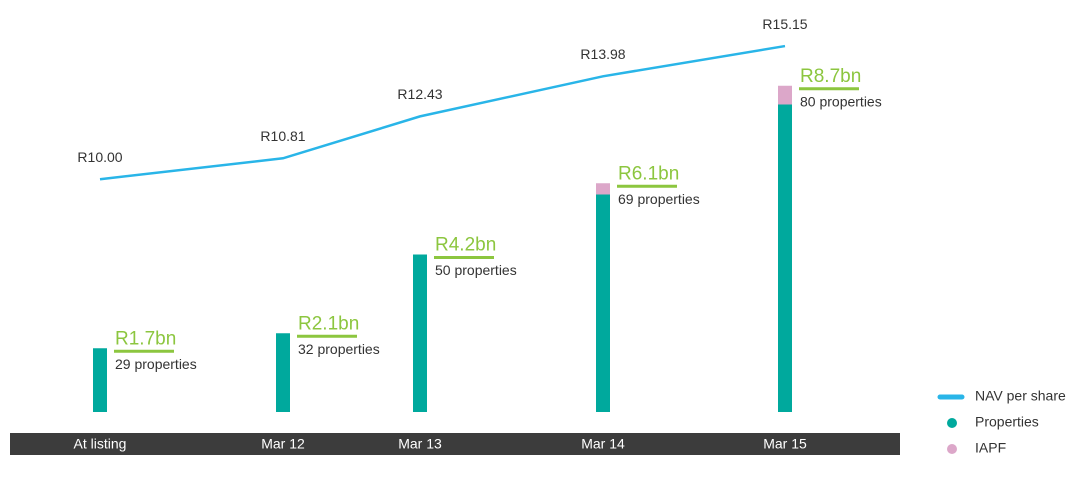 The height and width of the screenshot is (477, 1075). Describe the element at coordinates (830, 76) in the screenshot. I see `total-label: R8.7bn` at that location.